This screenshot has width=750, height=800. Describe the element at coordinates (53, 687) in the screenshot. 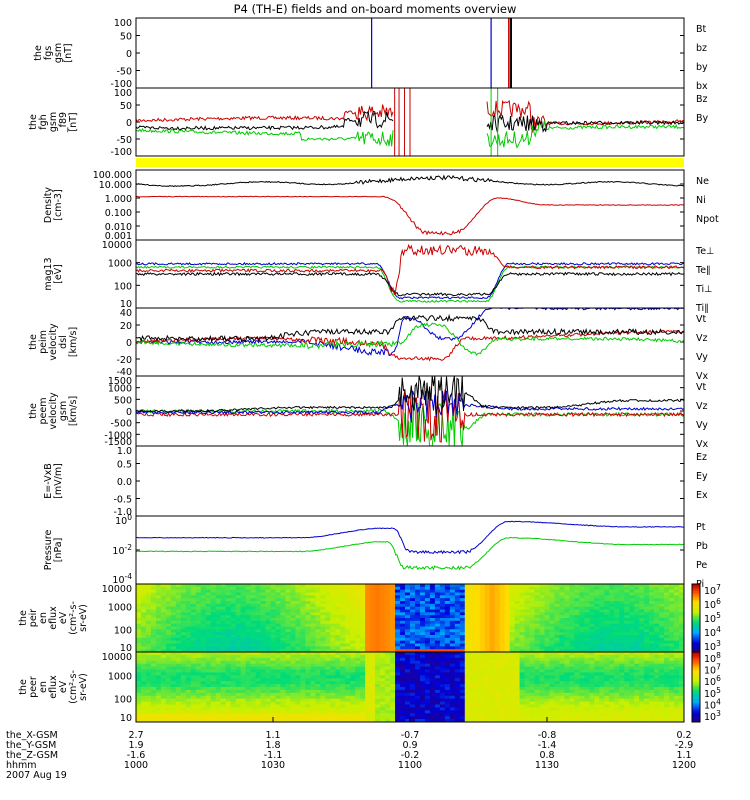

I see `panel-ylabel-peer: the peer en eflux eV (cm²-s-sr-eV)` at that location.